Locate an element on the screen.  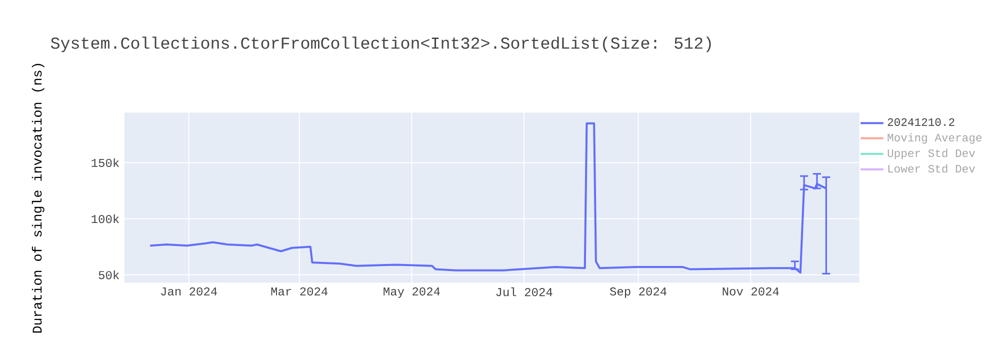
x-tick-label: Jan 2024 is located at coordinates (189, 291).